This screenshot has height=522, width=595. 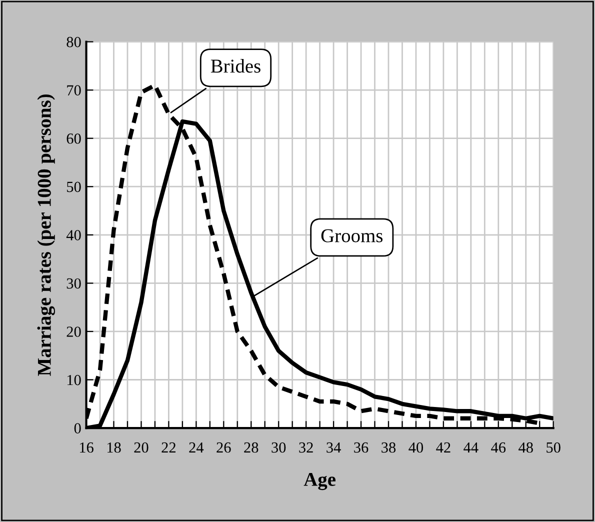 What do you see at coordinates (74, 90) in the screenshot?
I see `y-tick-label: 70` at bounding box center [74, 90].